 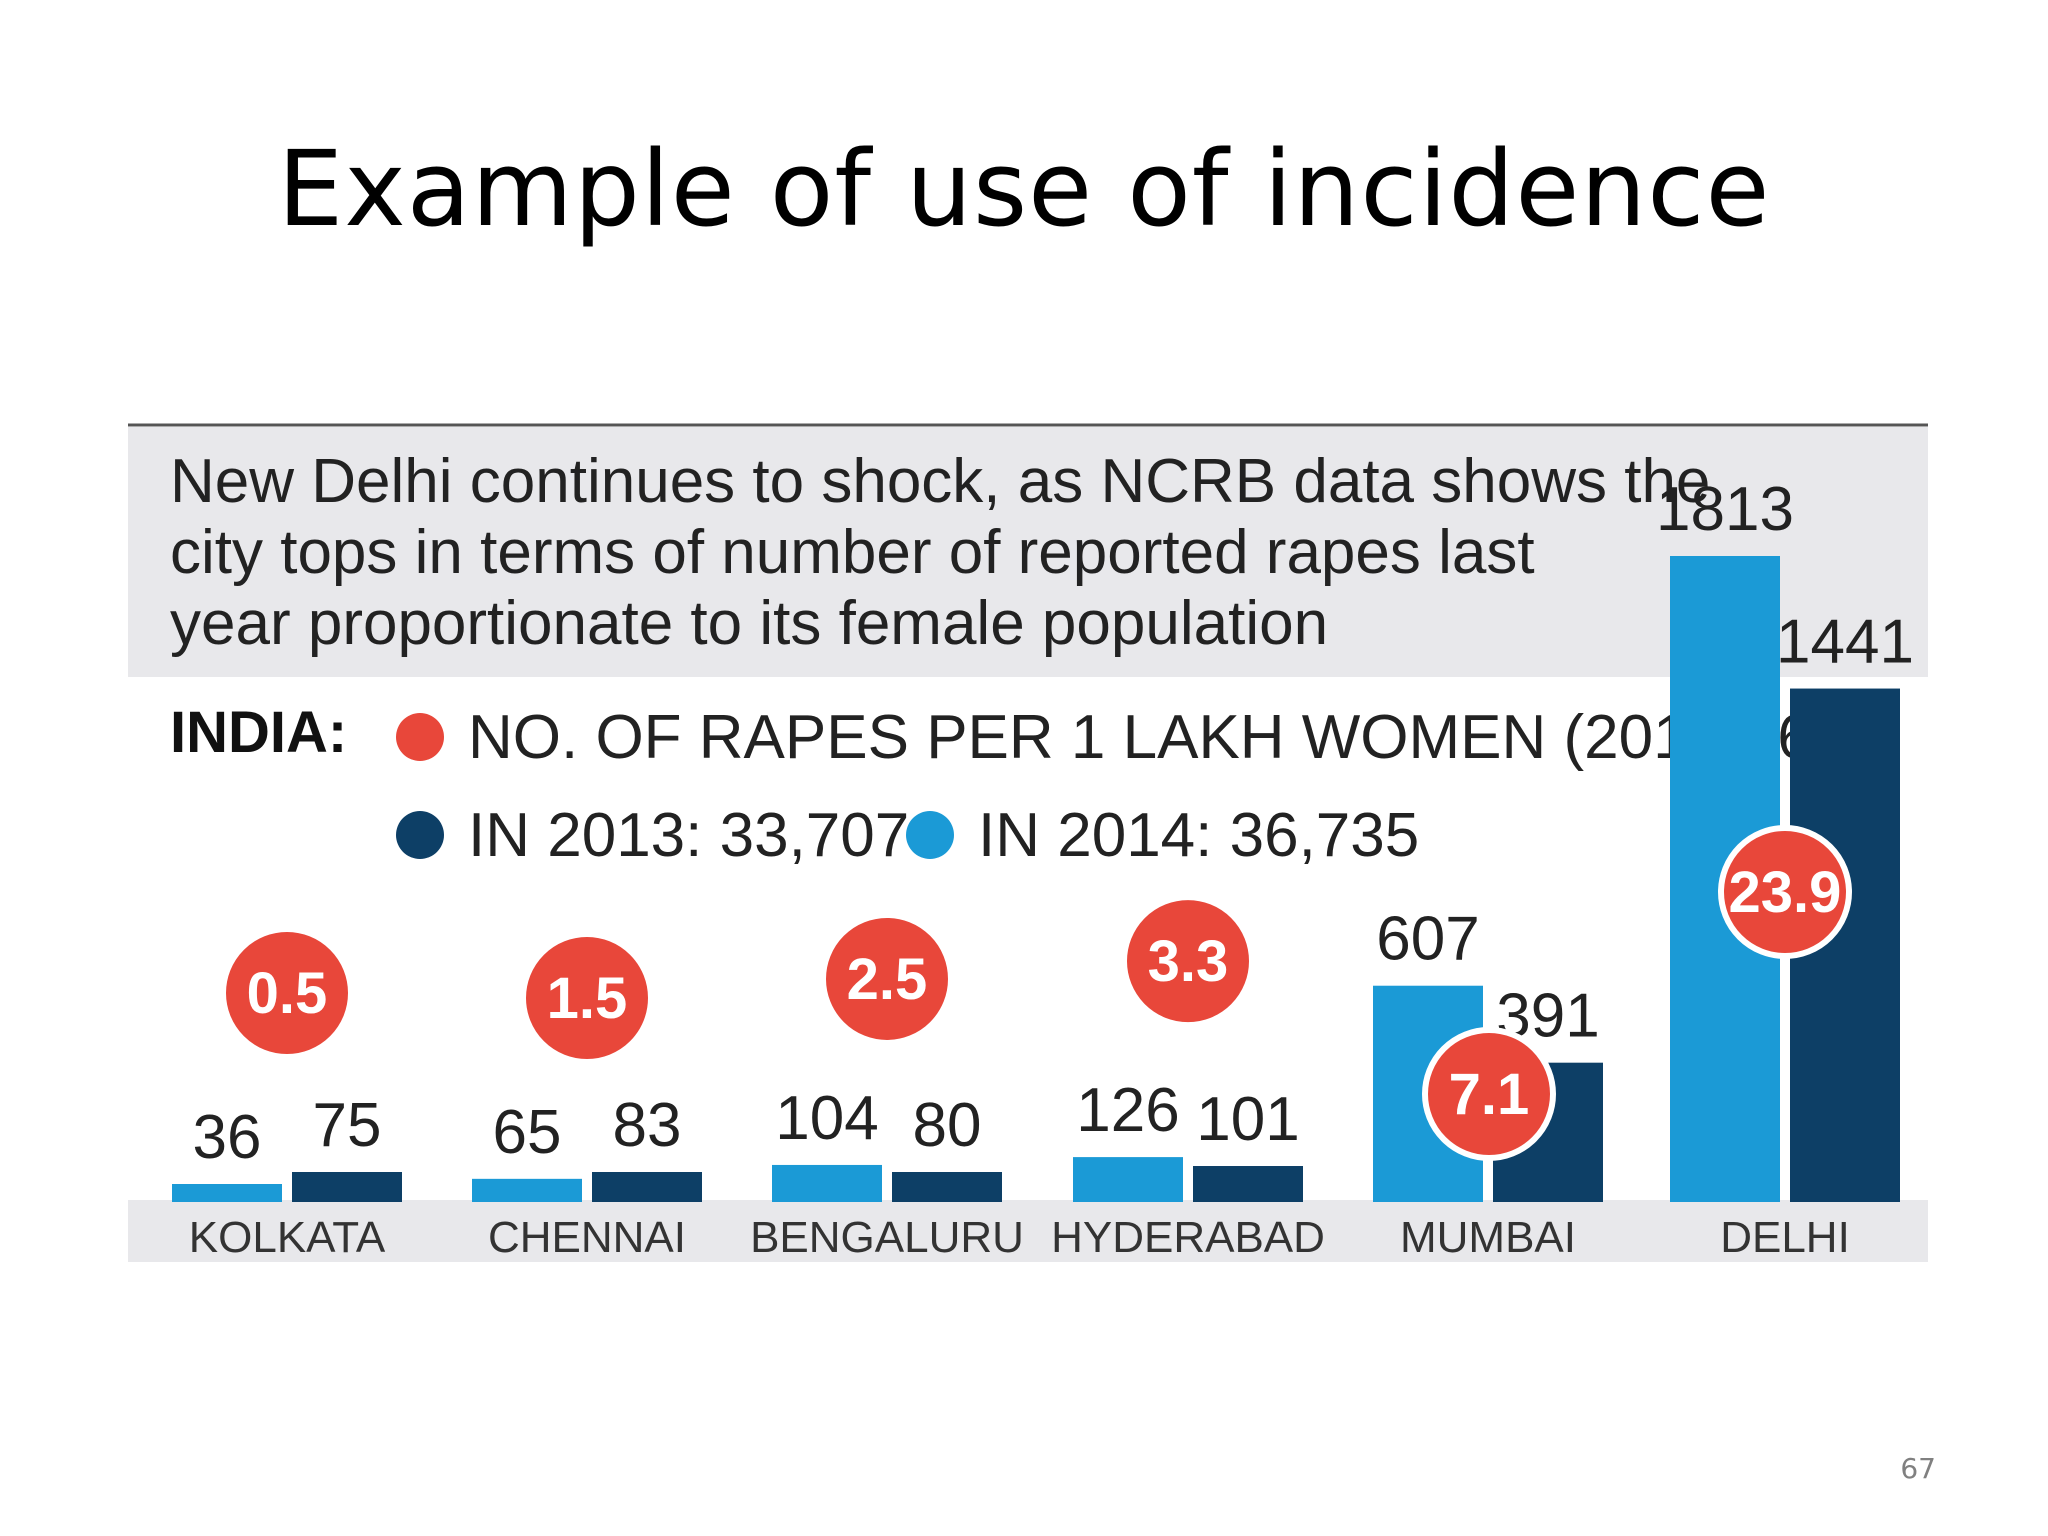 I want to click on bar-2013-chennai, so click(x=647, y=1187).